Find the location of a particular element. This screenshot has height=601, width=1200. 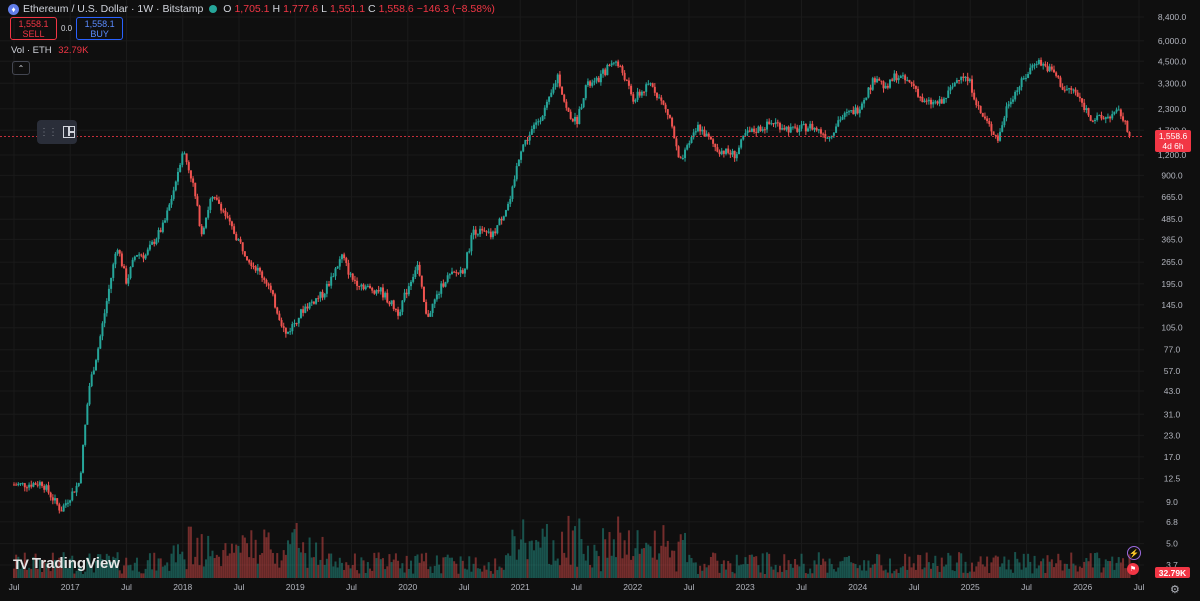

buy-button: 1,558.1 BUY is located at coordinates (100, 28).